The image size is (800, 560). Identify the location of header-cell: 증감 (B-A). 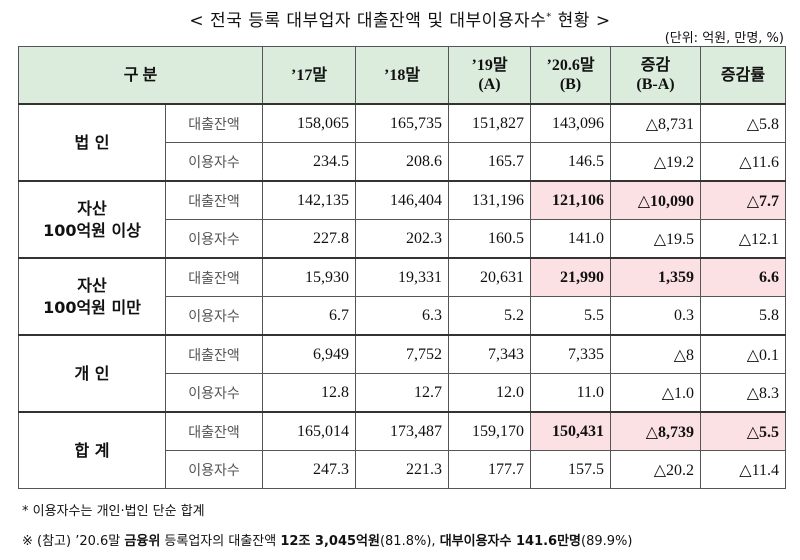
(656, 75).